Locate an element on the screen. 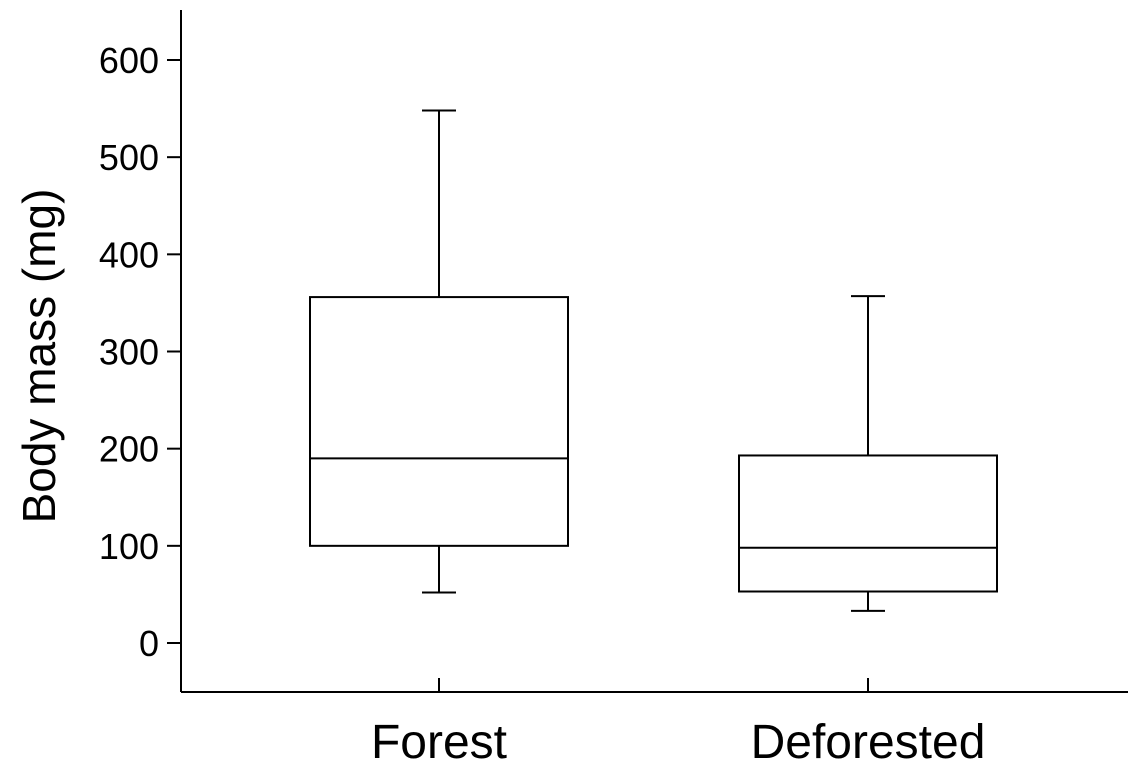 This screenshot has width=1132, height=763. y-axis-ticks: 0 100 200 300 400 500 600 is located at coordinates (140, 352).